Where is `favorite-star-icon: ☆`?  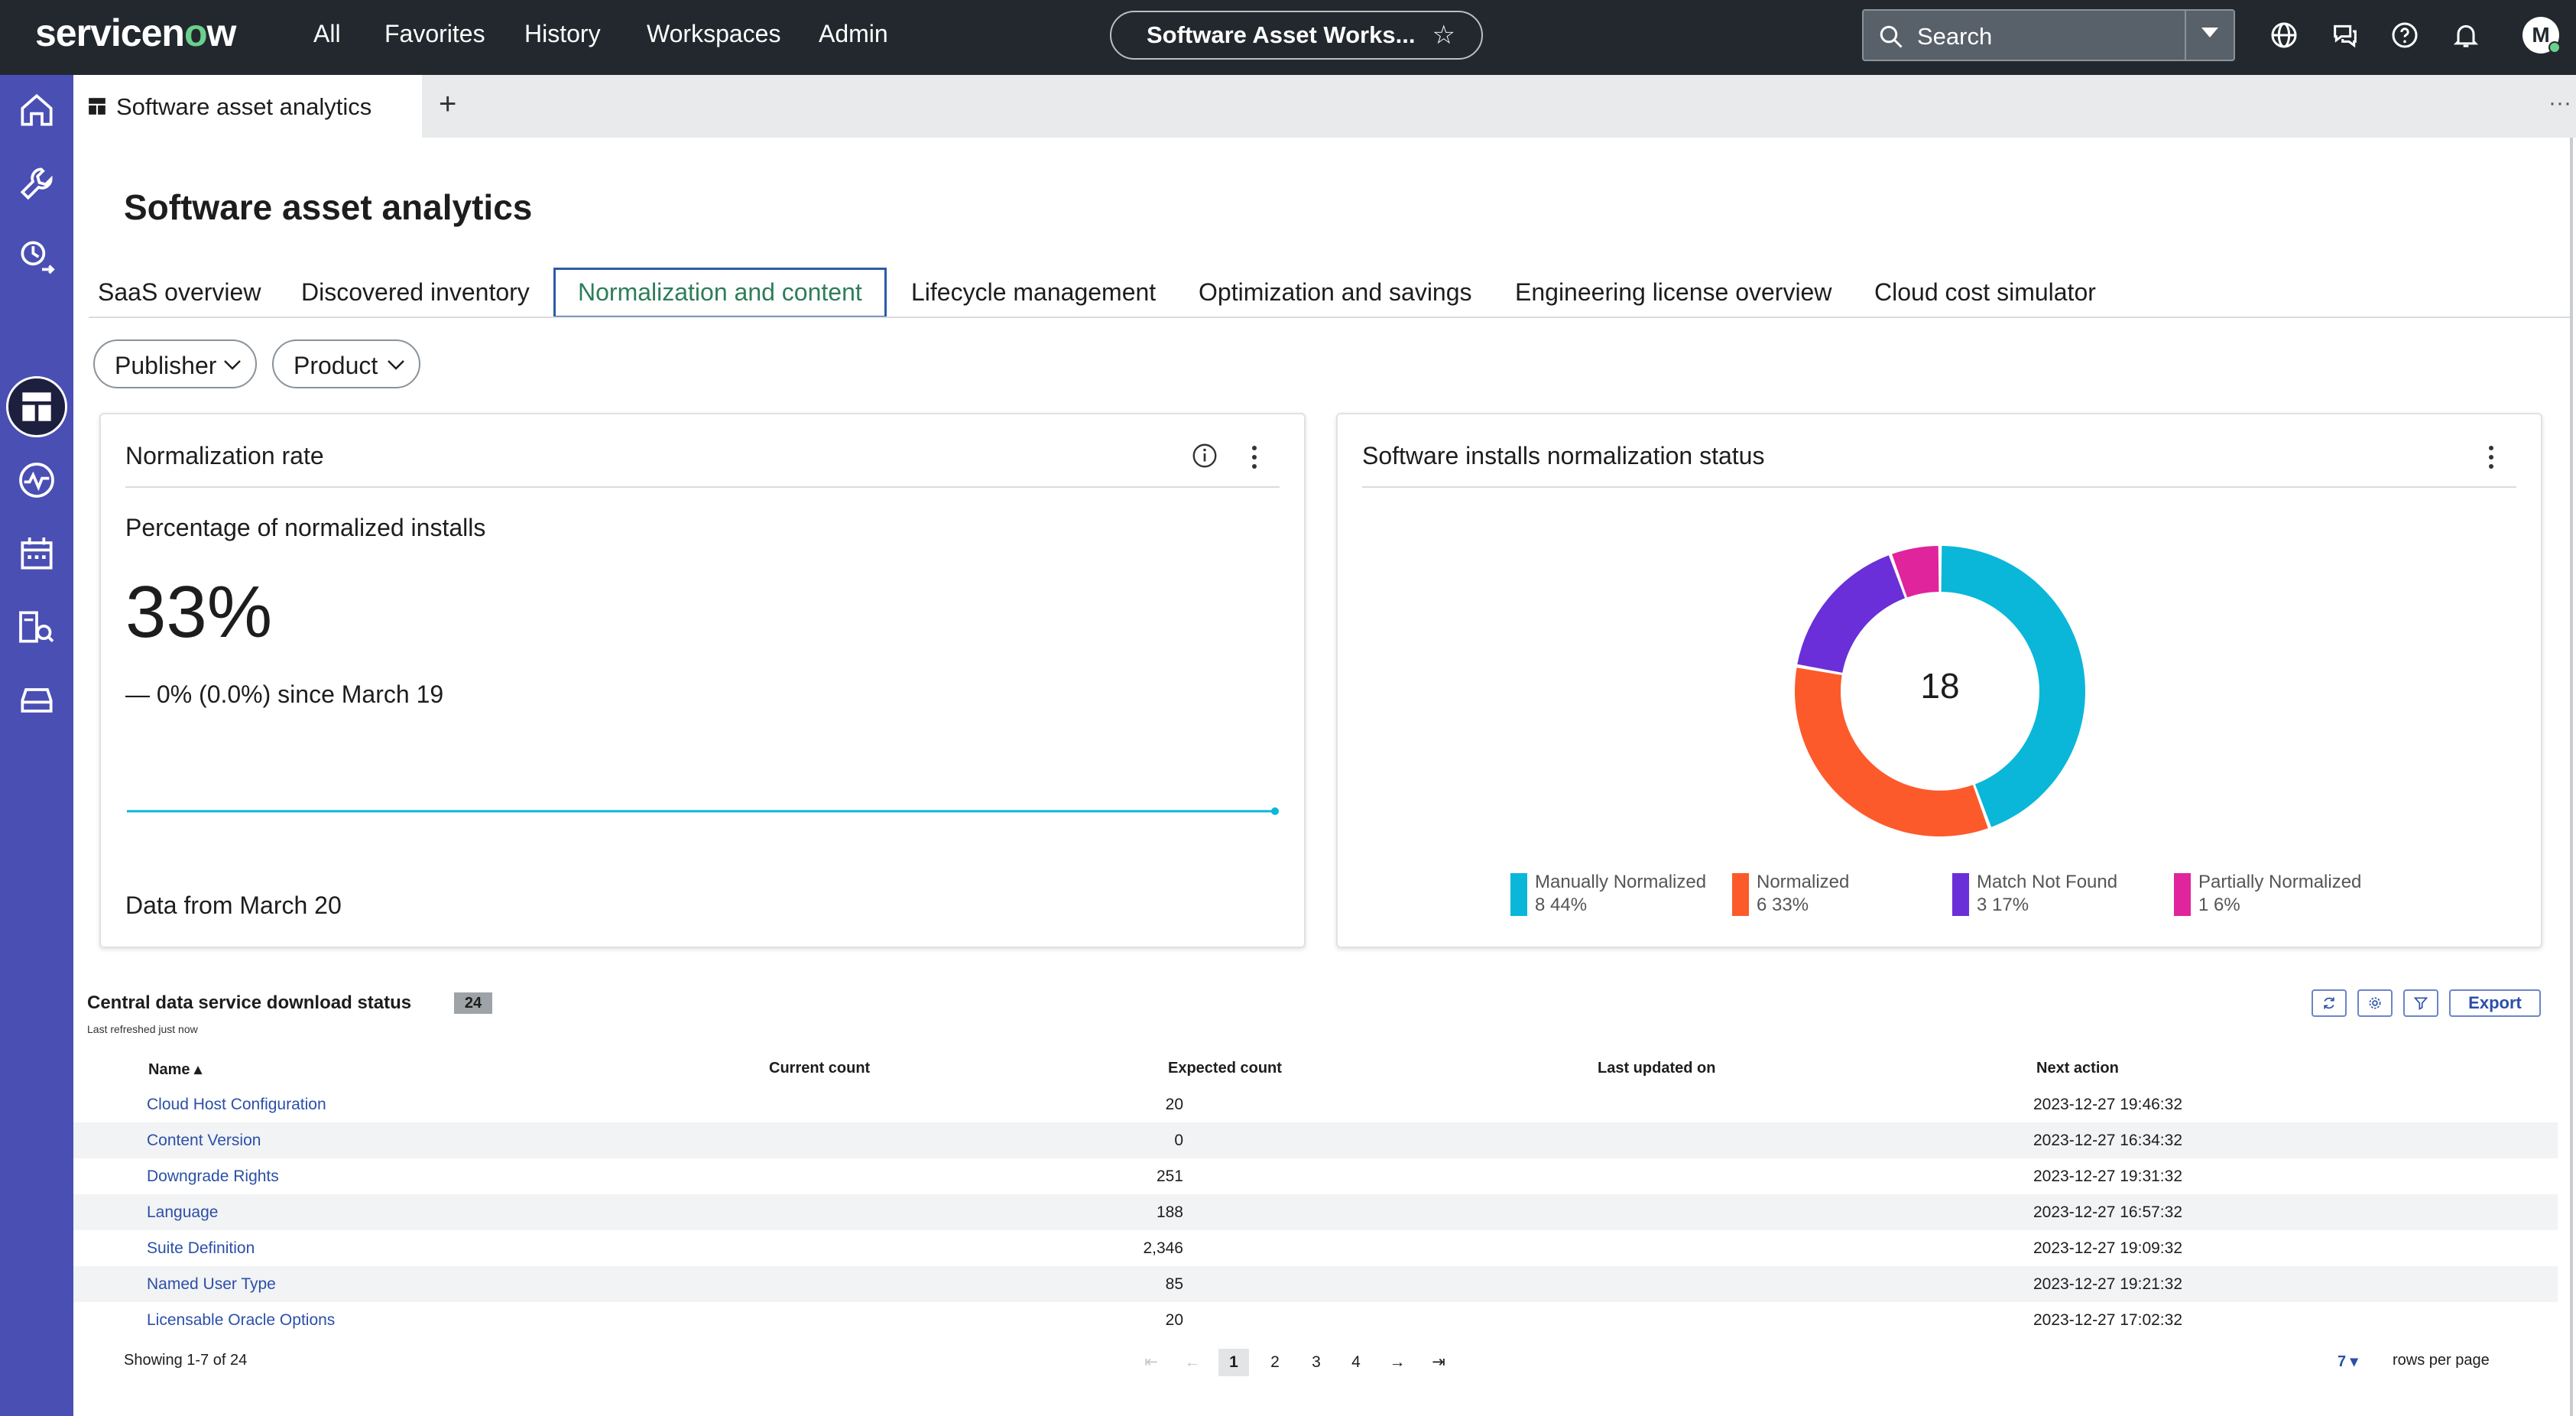
favorite-star-icon: ☆ is located at coordinates (1443, 35).